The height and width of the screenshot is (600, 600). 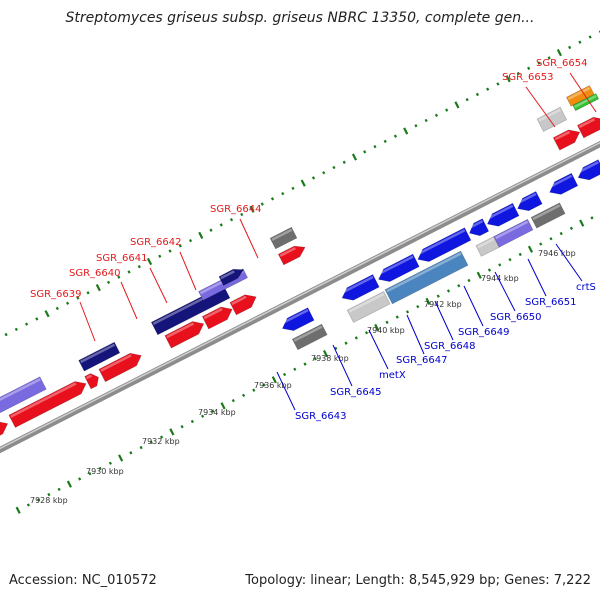 What do you see at coordinates (122, 258) in the screenshot?
I see `gene-label-sgr-6641: SGR_6641` at bounding box center [122, 258].